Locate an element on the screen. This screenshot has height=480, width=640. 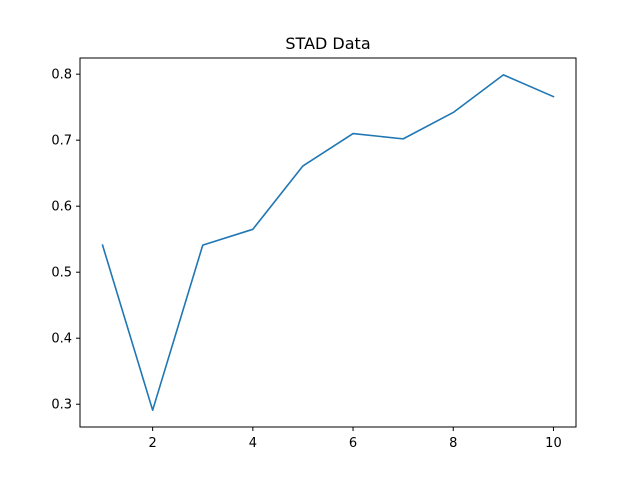
y-axis: 0.3 0.4 0.5 0.6 0.7 0.8 is located at coordinates (65, 240).